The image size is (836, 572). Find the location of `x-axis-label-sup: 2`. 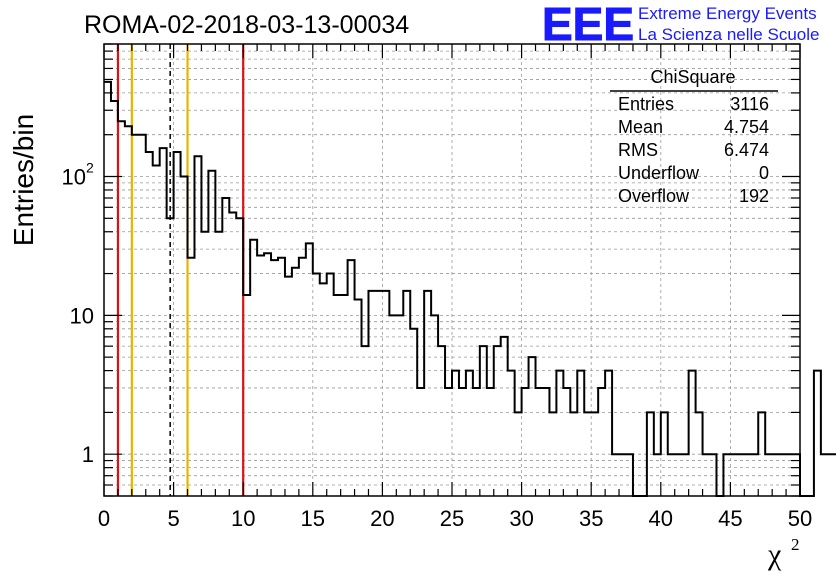

x-axis-label-sup: 2 is located at coordinates (795, 544).